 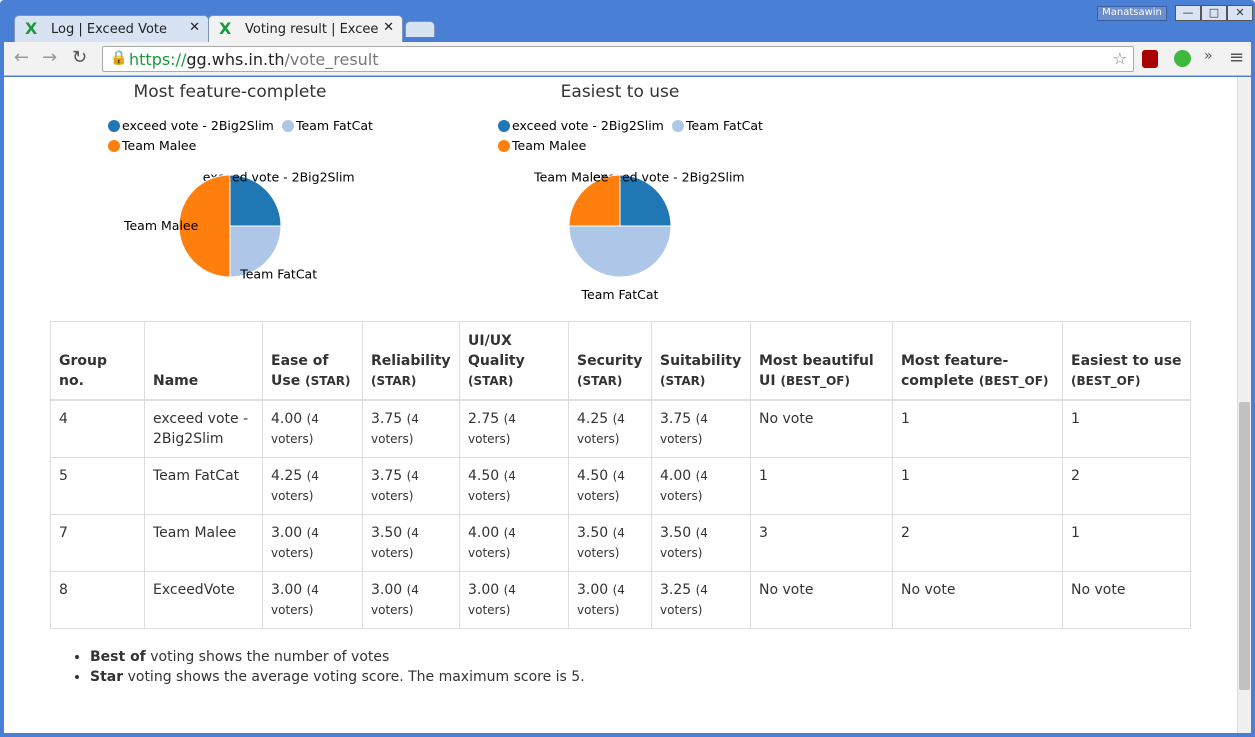 I want to click on column-header: Security (STAR), so click(x=610, y=361).